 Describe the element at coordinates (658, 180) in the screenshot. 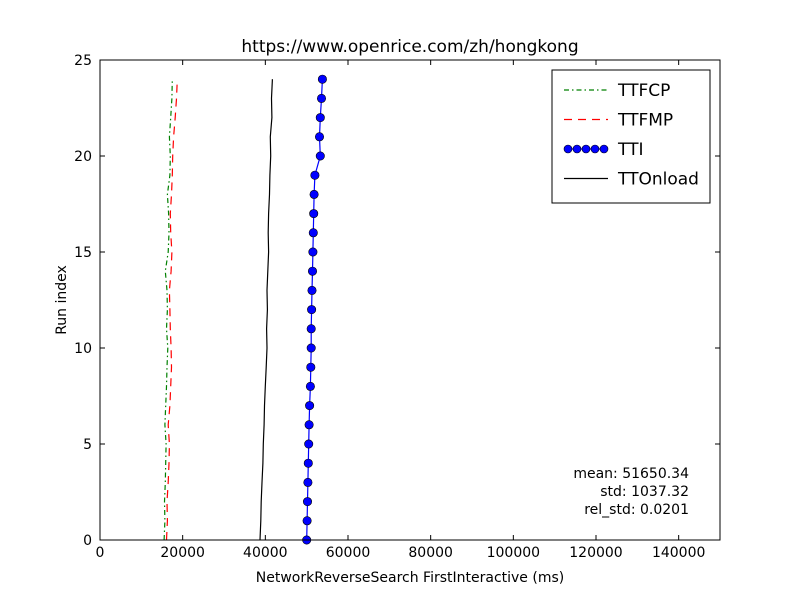

I see `legend-label-ttonload: TTOnload` at that location.